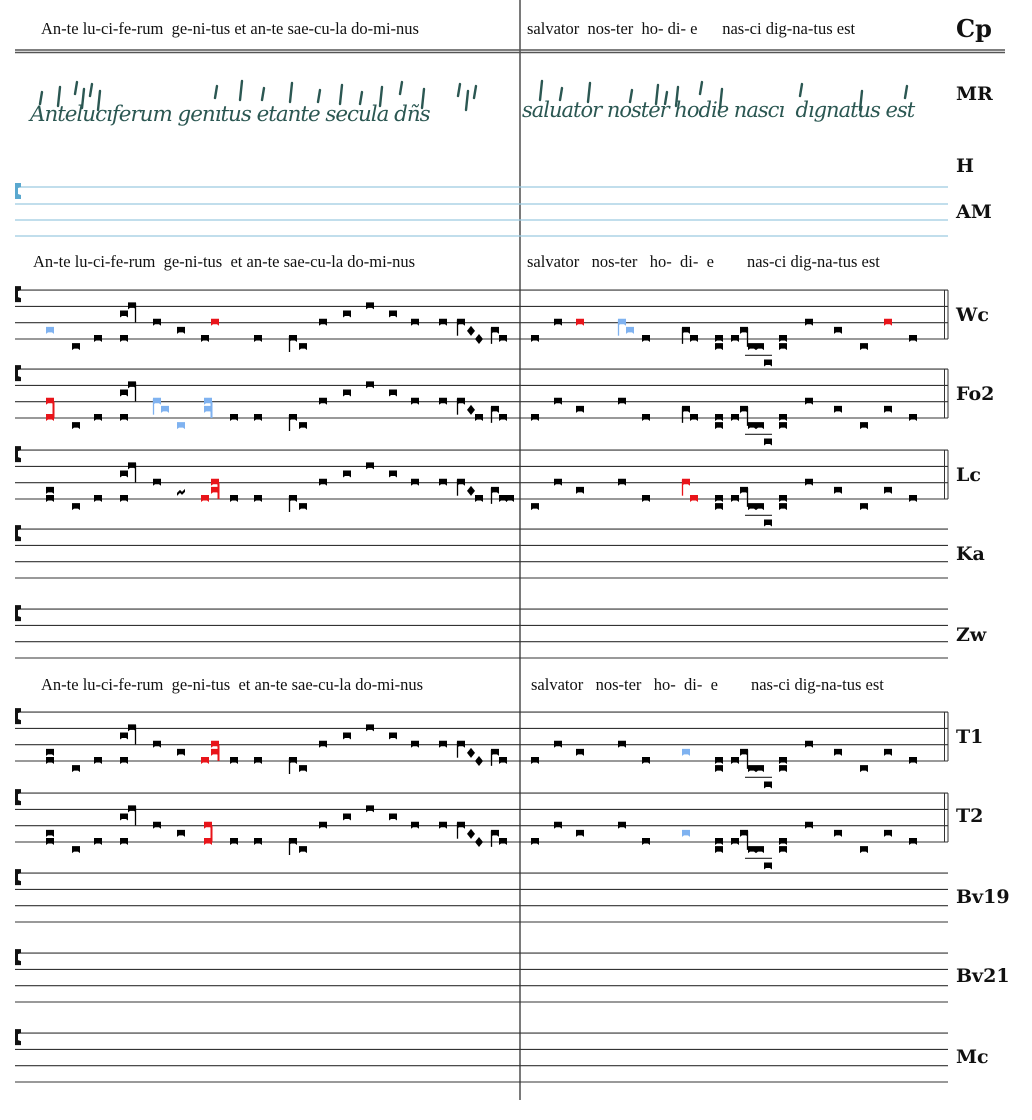  I want to click on source-label-mr: MR, so click(974, 94).